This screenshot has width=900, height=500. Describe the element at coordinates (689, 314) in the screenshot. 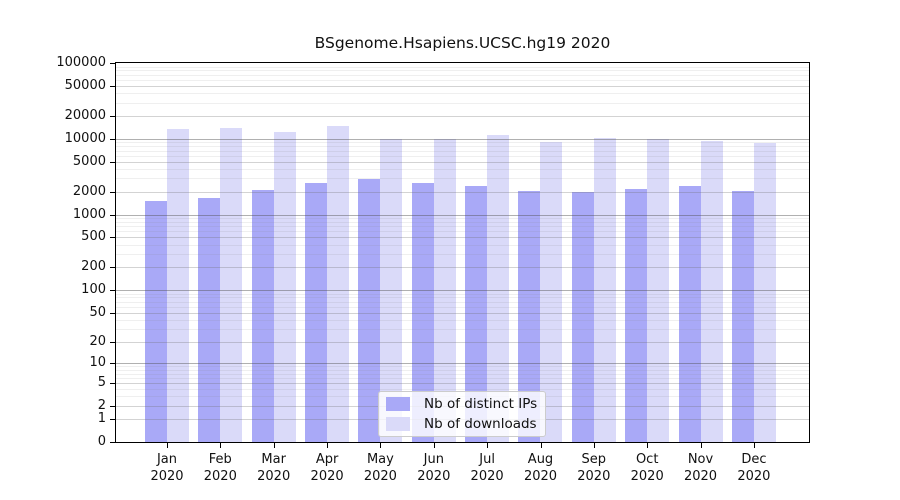

I see `bar-nb-of-distinct-ips-nov` at that location.